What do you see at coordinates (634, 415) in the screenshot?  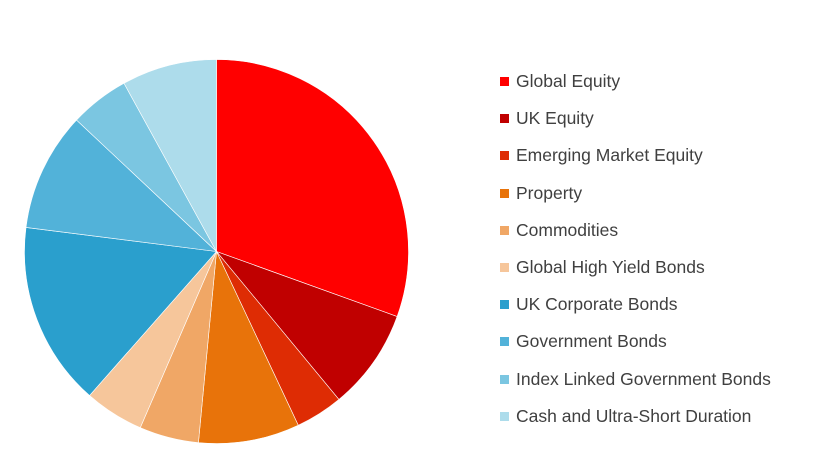 I see `legend-label: Cash and Ultra-Short Duration` at bounding box center [634, 415].